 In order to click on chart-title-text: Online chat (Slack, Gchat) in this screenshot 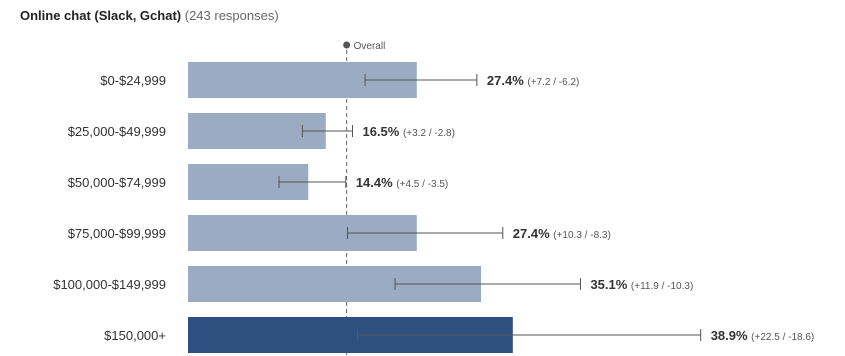, I will do `click(101, 15)`.